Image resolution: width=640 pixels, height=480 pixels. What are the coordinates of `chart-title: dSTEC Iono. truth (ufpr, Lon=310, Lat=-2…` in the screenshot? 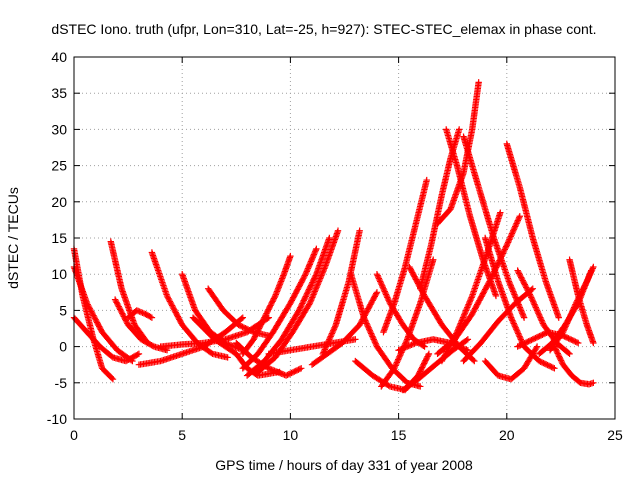 It's located at (323, 29).